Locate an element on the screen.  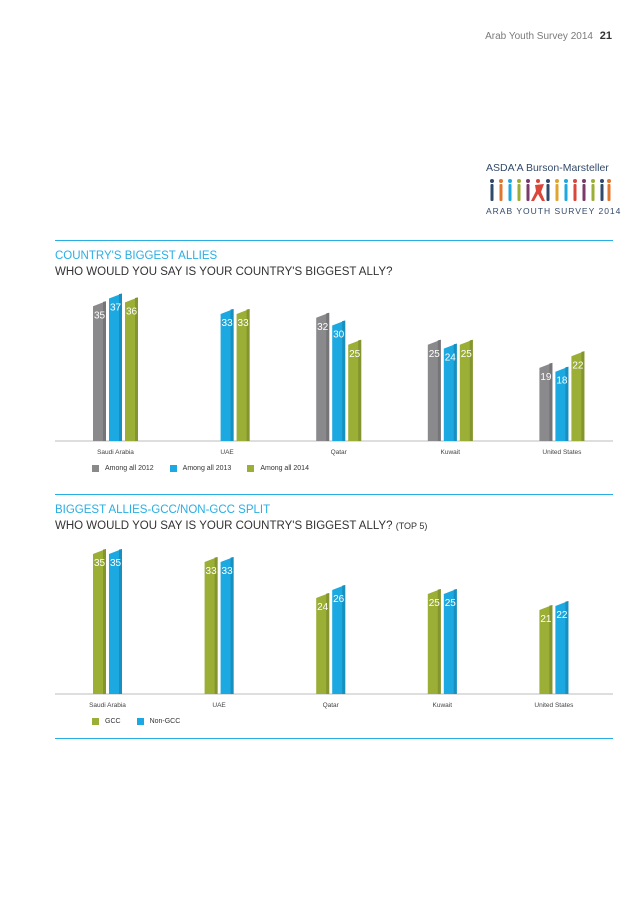
survey-name: Arab Youth Survey 2014 is located at coordinates (539, 36).